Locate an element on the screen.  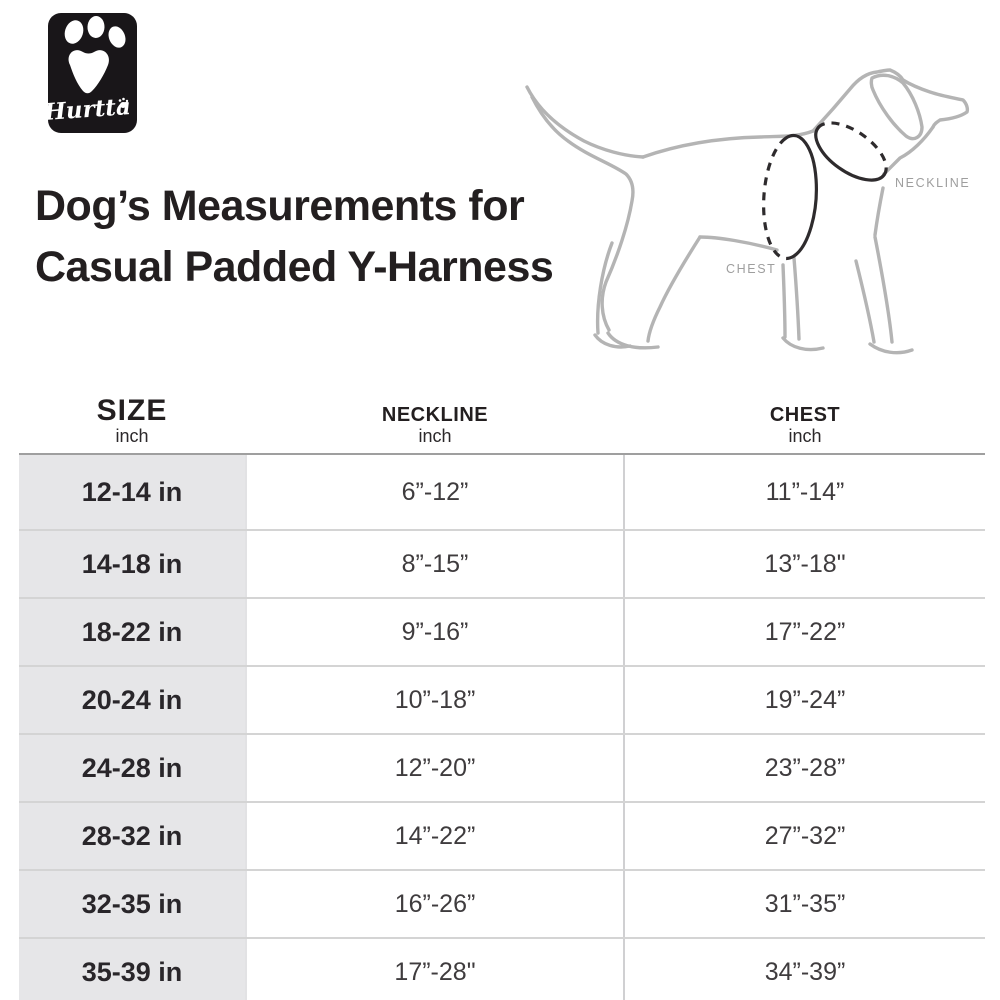
page-title-line2: Casual Padded Y-Harness is located at coordinates (294, 267).